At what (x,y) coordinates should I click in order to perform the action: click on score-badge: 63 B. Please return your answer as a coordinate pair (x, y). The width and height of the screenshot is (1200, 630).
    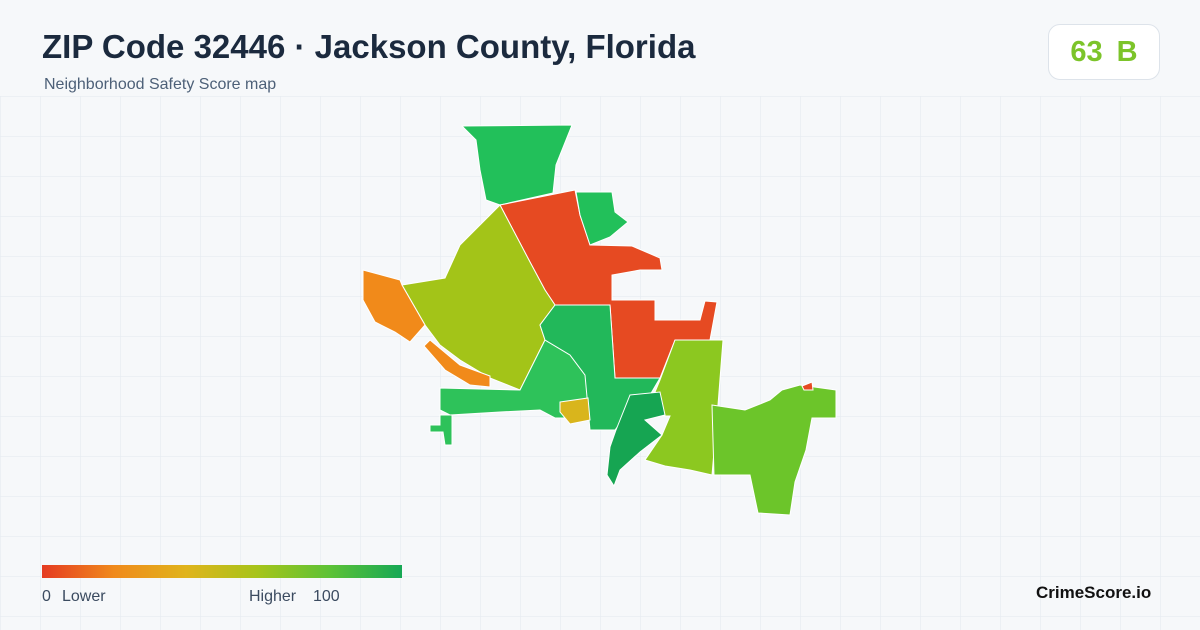
    Looking at the image, I should click on (1104, 52).